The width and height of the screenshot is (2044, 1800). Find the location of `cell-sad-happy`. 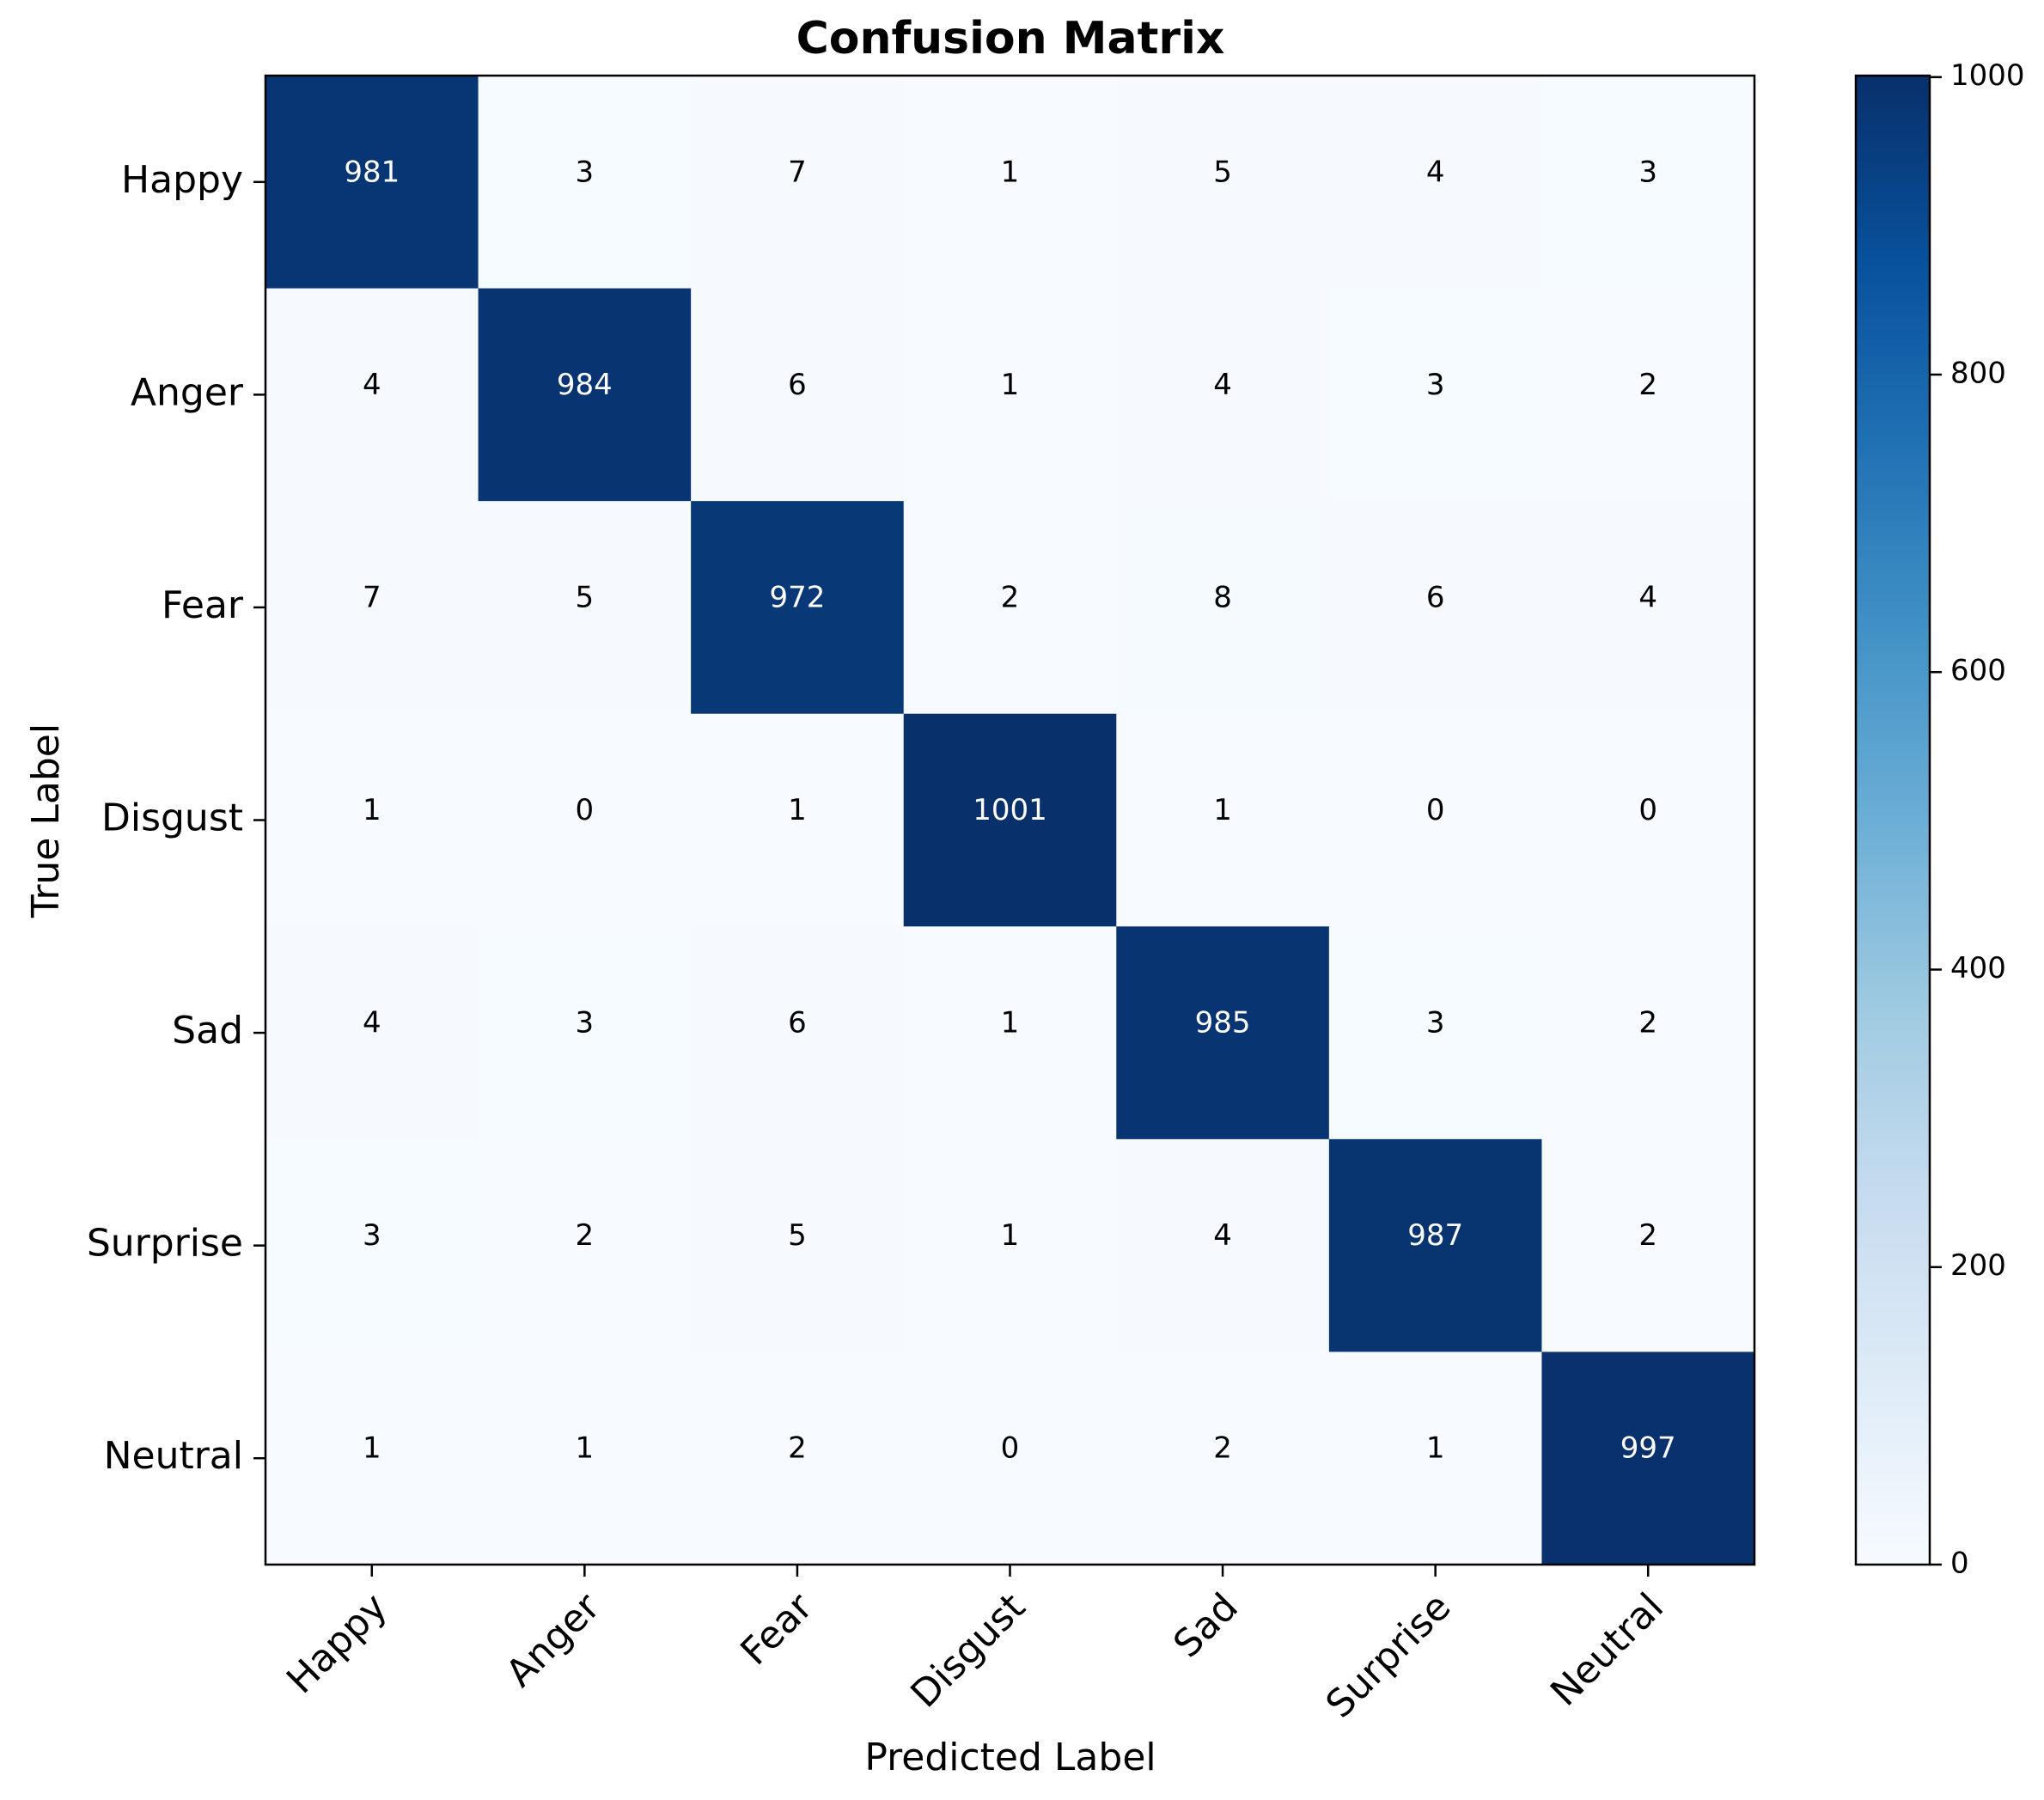

cell-sad-happy is located at coordinates (372, 1033).